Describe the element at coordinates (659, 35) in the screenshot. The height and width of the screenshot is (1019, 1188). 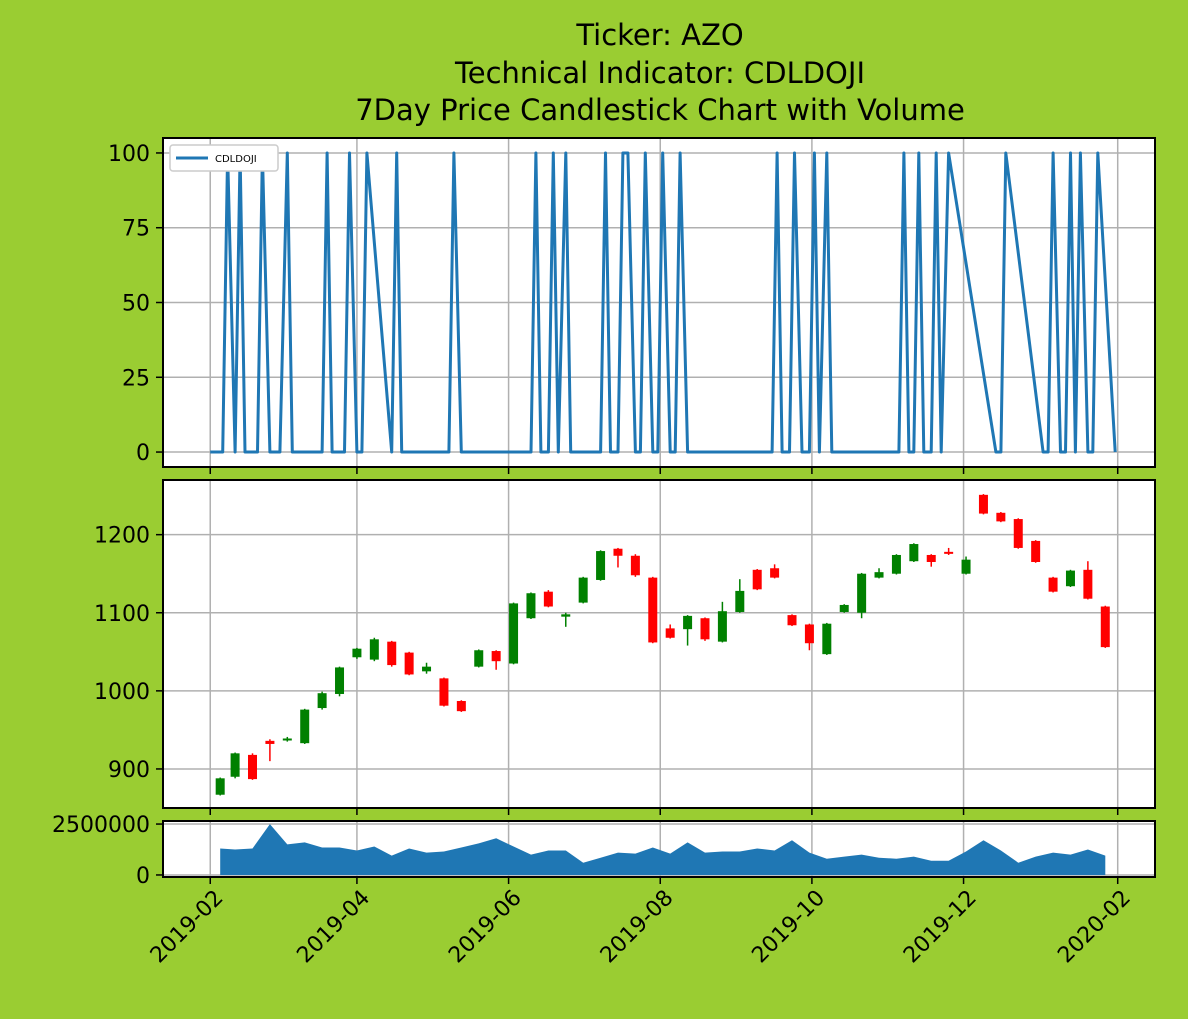
I see `chart-title-line1: Ticker: AZO` at that location.